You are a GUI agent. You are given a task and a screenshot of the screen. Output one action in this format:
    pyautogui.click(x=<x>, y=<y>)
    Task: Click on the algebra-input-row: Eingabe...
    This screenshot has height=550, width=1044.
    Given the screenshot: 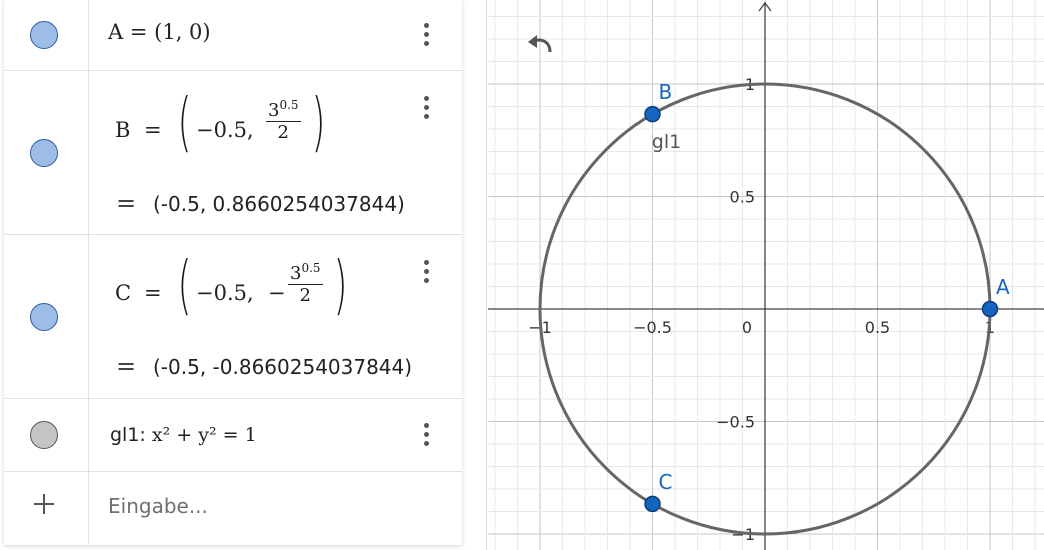 What is the action you would take?
    pyautogui.click(x=233, y=508)
    